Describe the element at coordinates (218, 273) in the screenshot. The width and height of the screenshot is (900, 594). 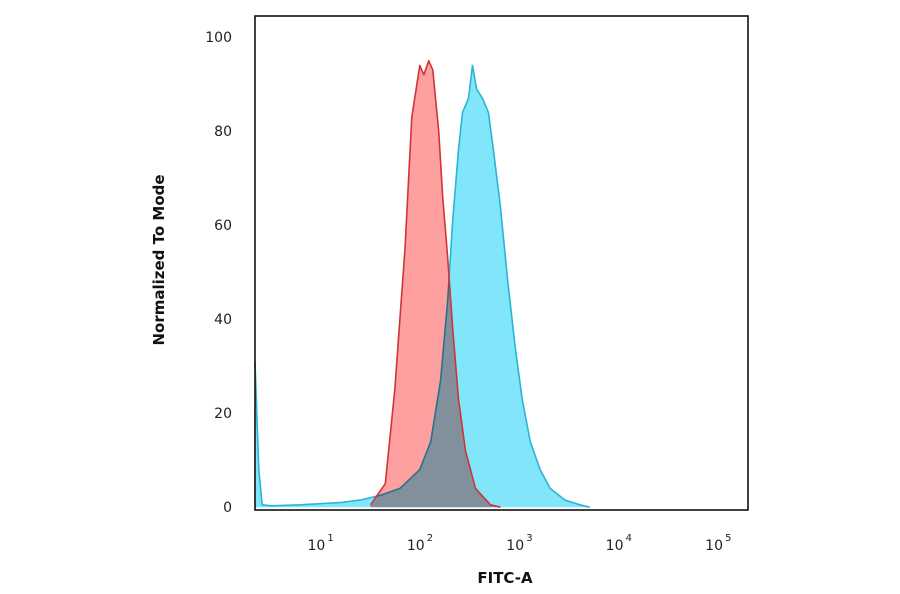
I see `y-tick-labels: 0 20 40 60 80 100` at that location.